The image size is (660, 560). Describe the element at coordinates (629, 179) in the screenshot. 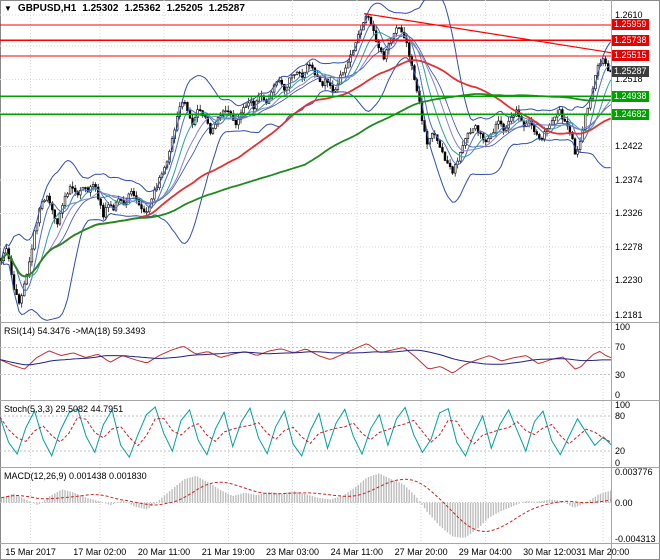

I see `price-axis-tick: 1.2374` at that location.